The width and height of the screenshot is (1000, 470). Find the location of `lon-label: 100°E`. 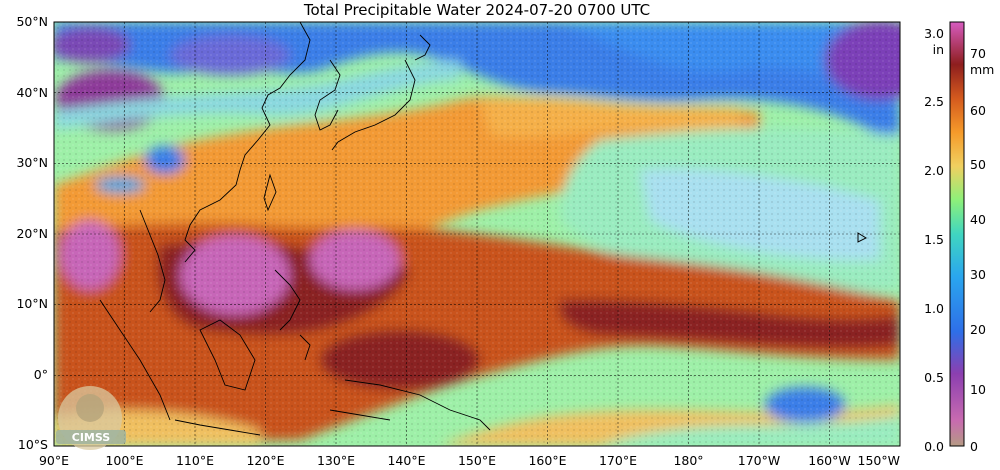

lon-label: 100°E is located at coordinates (124, 460).